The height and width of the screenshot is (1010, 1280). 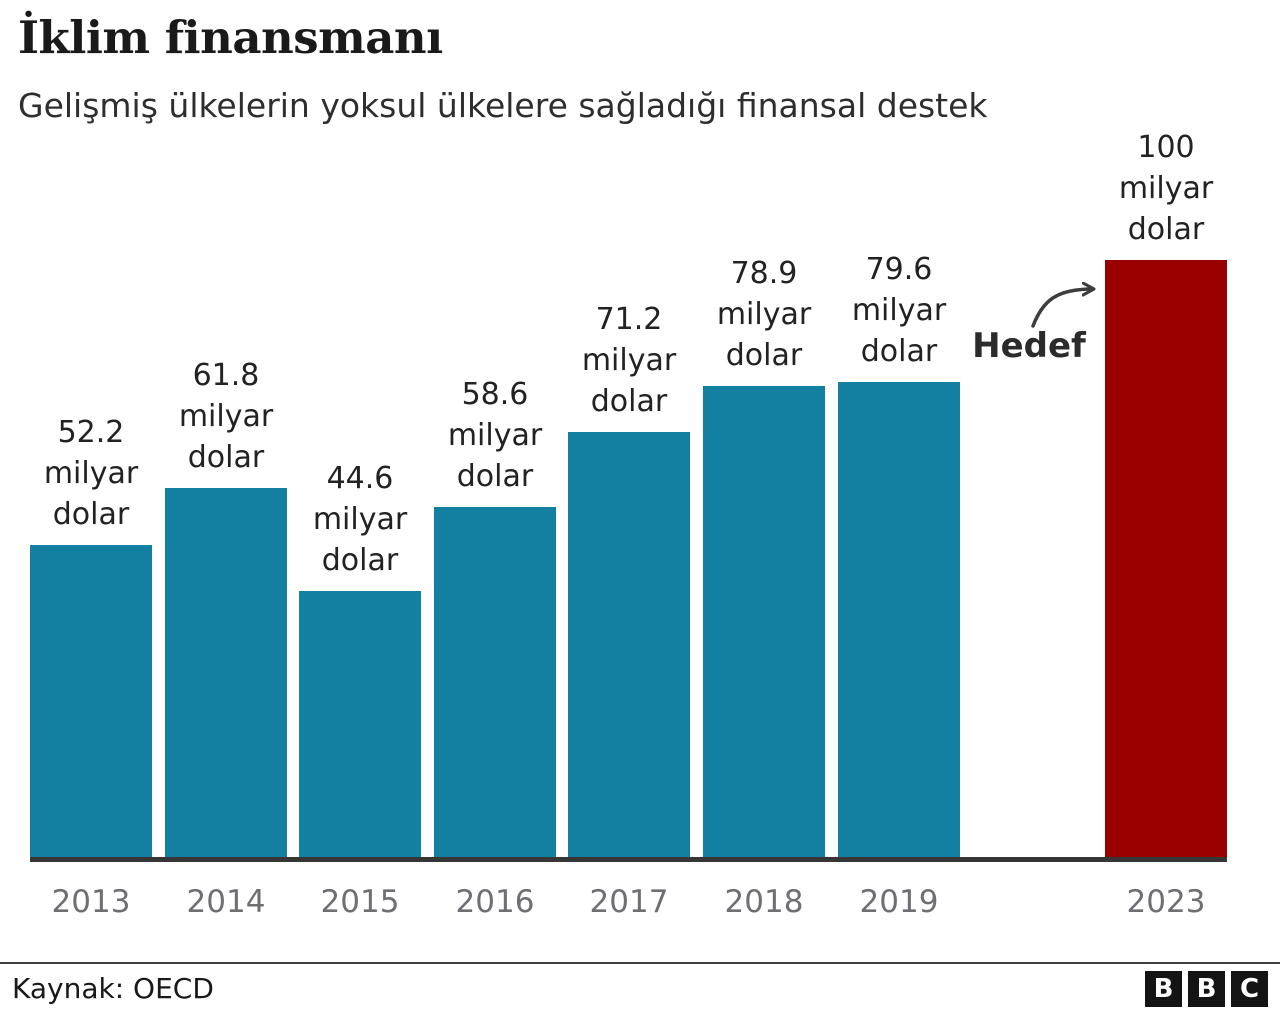 What do you see at coordinates (629, 902) in the screenshot?
I see `axis-label-2017: 2017` at bounding box center [629, 902].